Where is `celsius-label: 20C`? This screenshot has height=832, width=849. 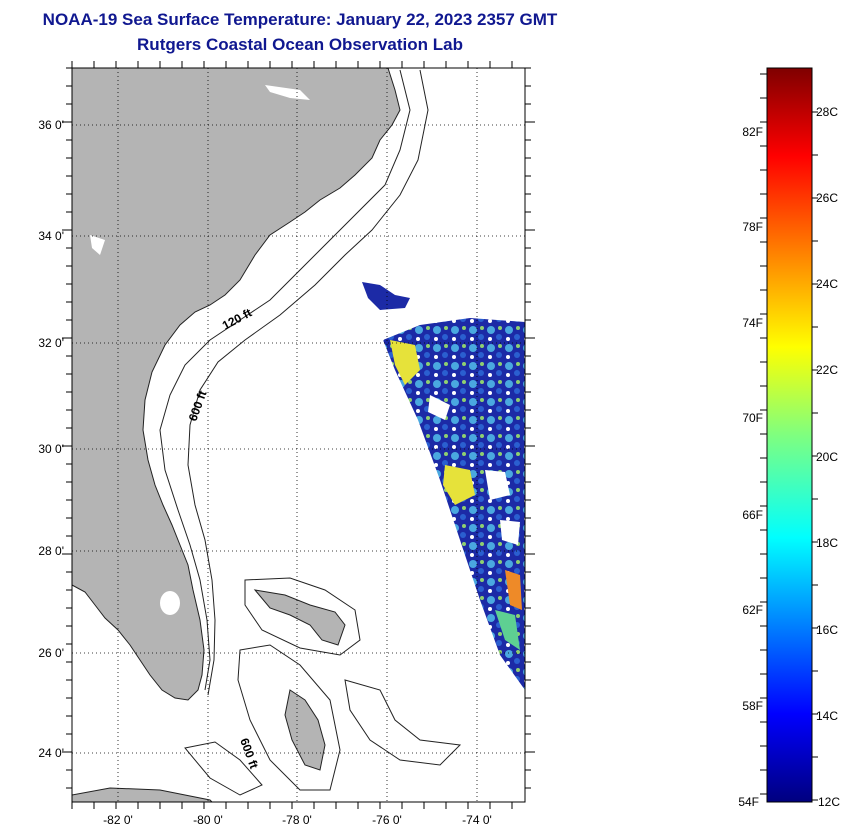
celsius-label: 20C is located at coordinates (827, 457).